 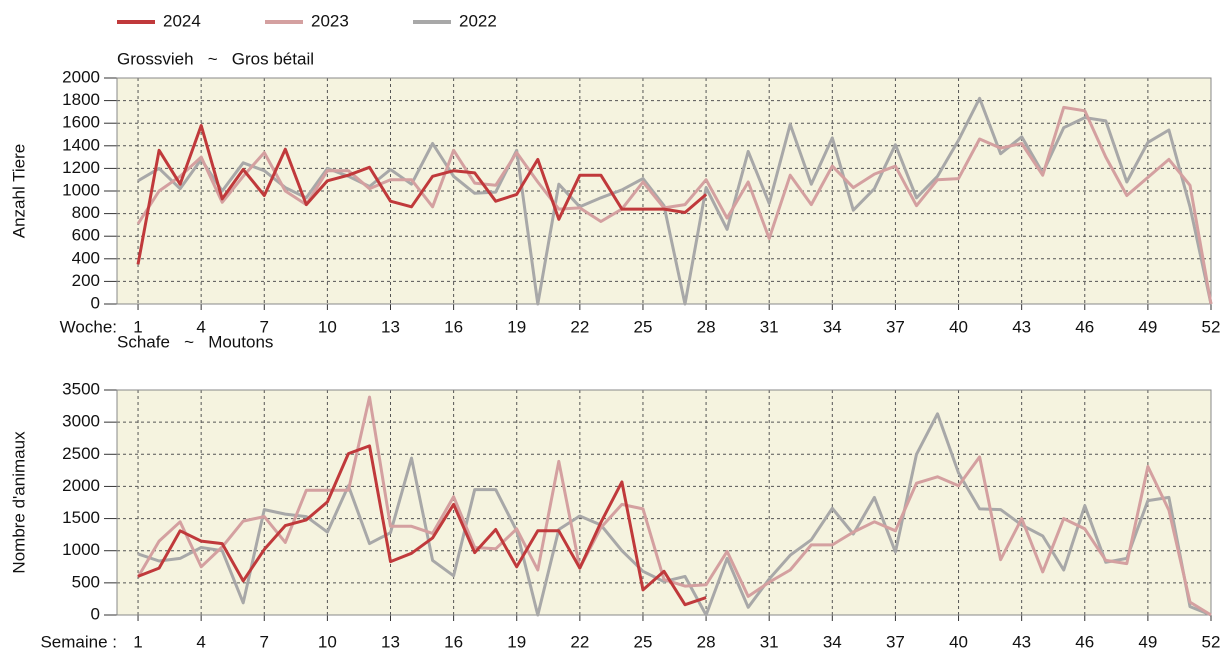 What do you see at coordinates (81, 167) in the screenshot?
I see `y-tick-label: 1200` at bounding box center [81, 167].